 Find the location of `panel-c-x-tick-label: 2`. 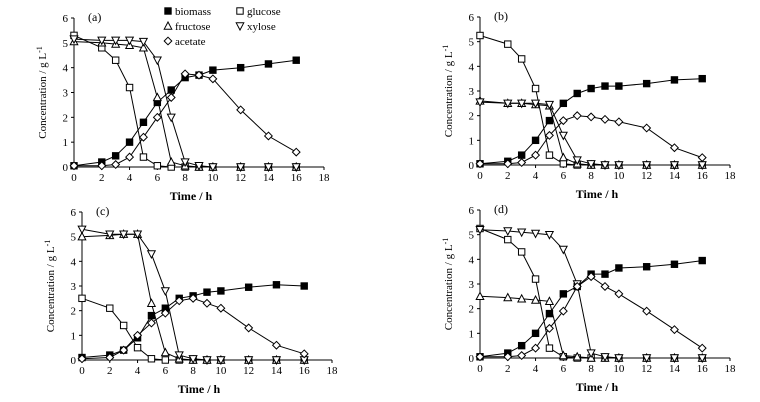

panel-c-x-tick-label: 2 is located at coordinates (110, 371).